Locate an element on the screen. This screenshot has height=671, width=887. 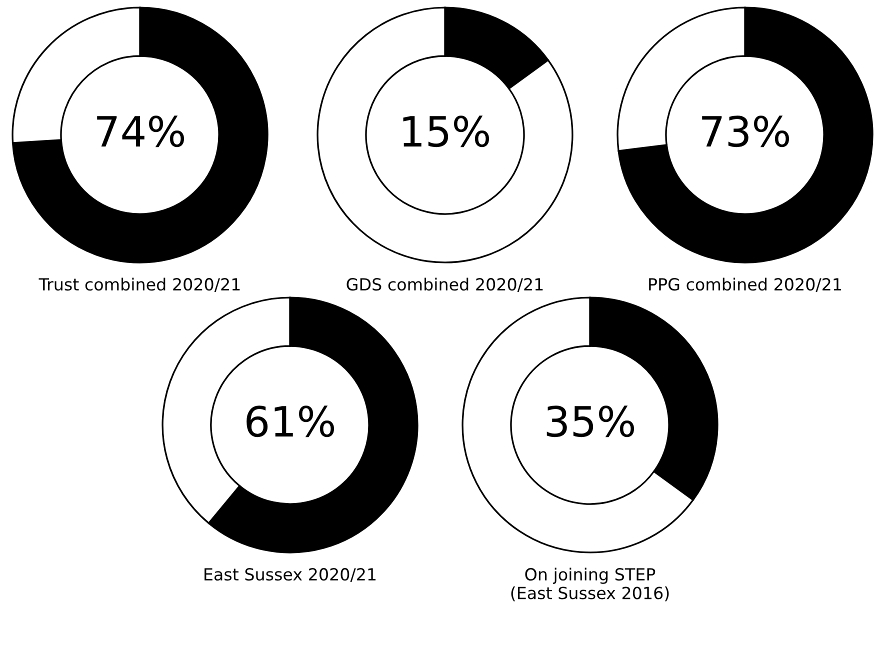
text: GDS combined 2020/21 is located at coordinates (444, 285).